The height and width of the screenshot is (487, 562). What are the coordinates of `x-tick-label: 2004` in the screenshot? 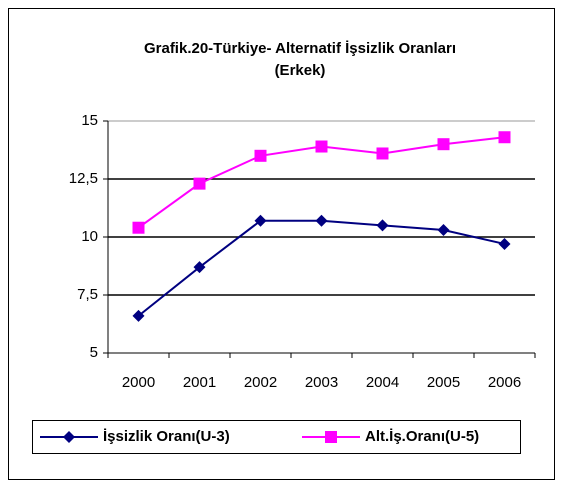 It's located at (382, 382).